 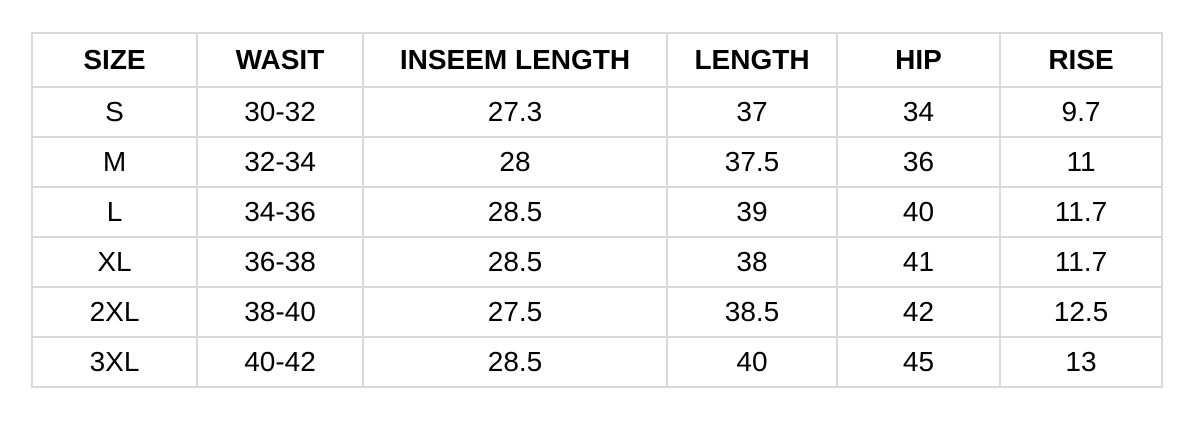 What do you see at coordinates (114, 60) in the screenshot?
I see `column-header: SIZE` at bounding box center [114, 60].